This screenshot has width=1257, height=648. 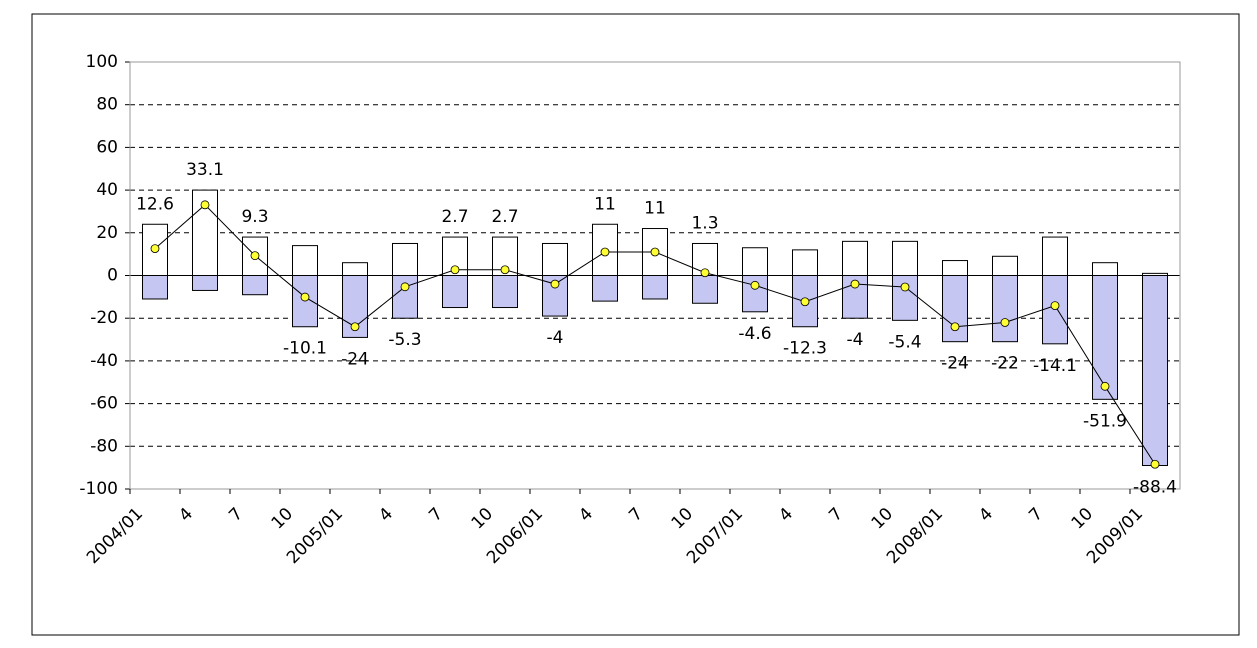 I want to click on value-label: -10.1, so click(x=305, y=349).